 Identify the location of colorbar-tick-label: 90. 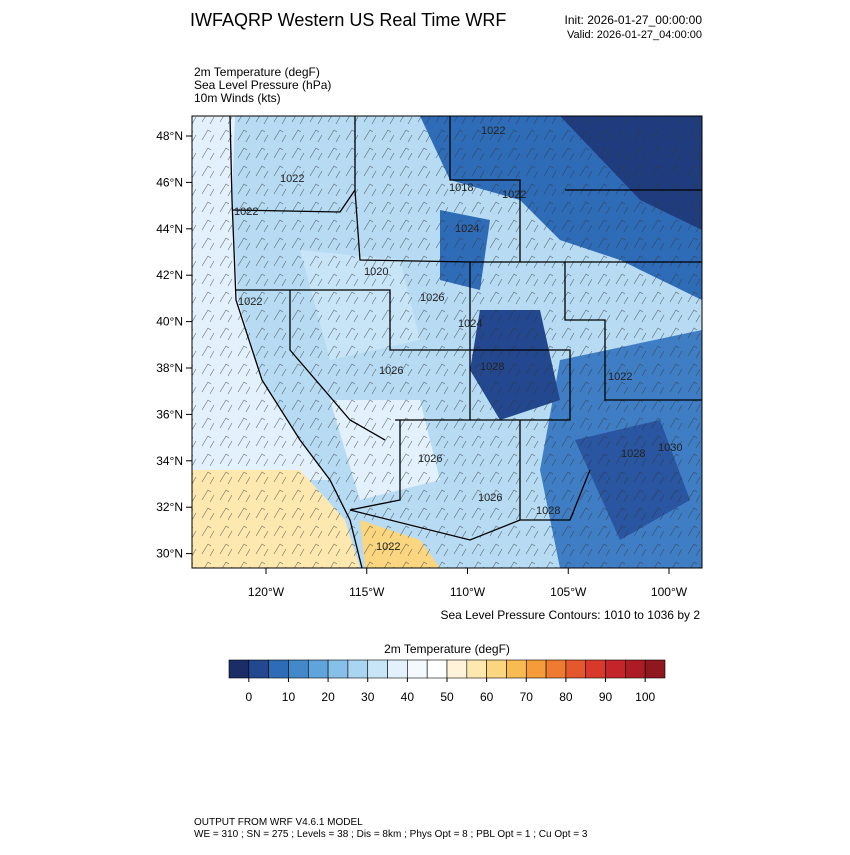
(606, 697).